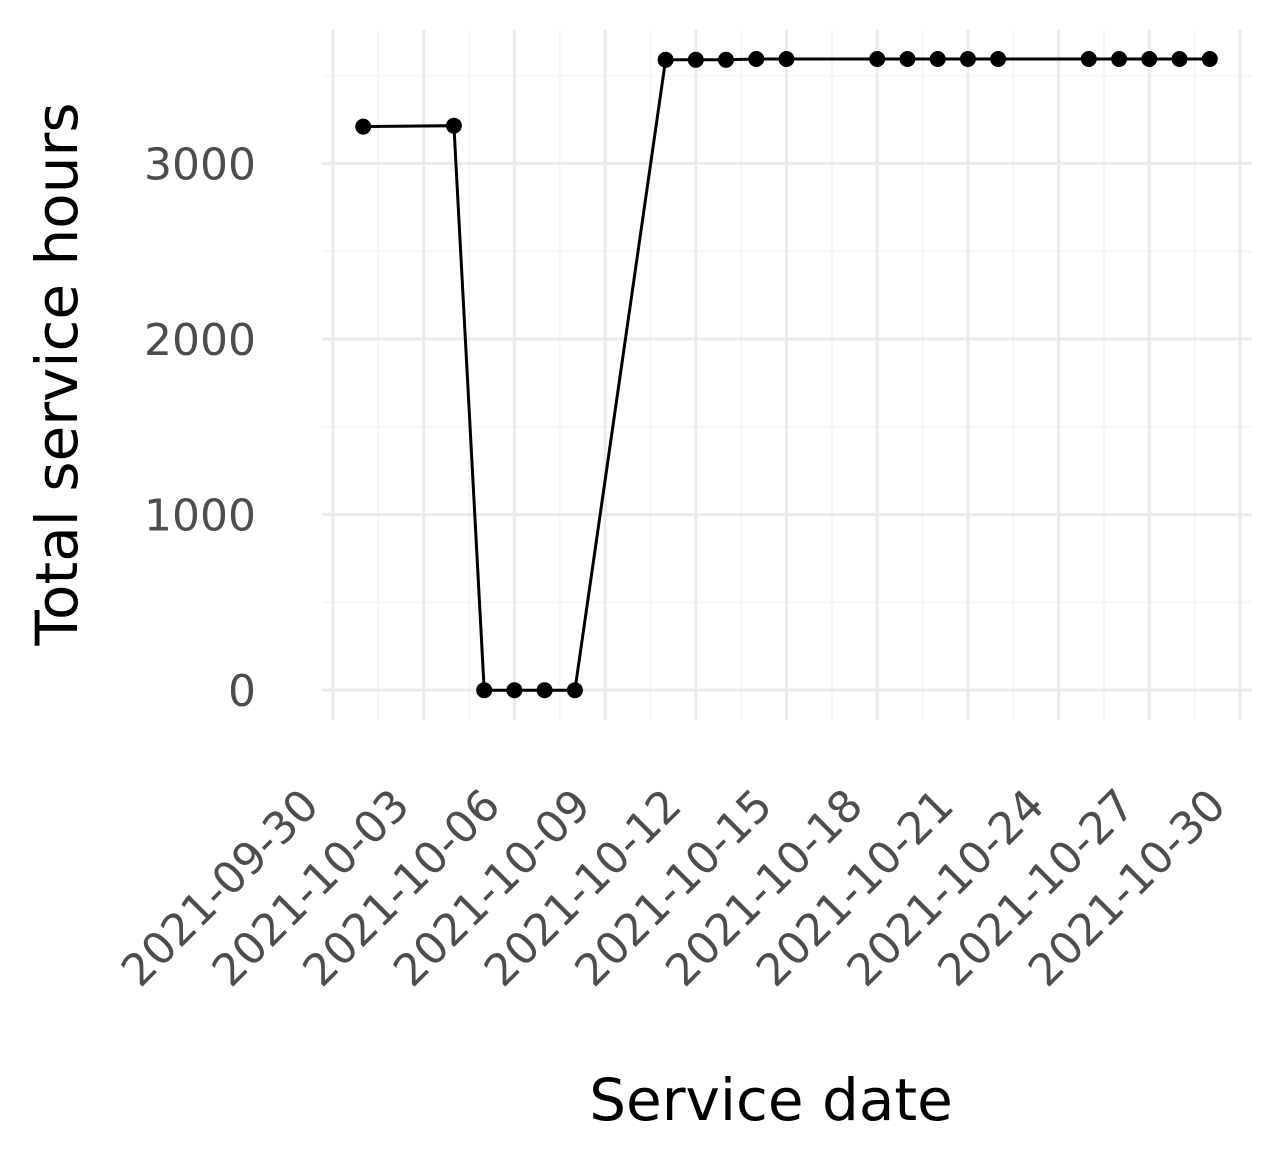 The image size is (1281, 1164). Describe the element at coordinates (200, 164) in the screenshot. I see `y-tick-label: 3000` at that location.